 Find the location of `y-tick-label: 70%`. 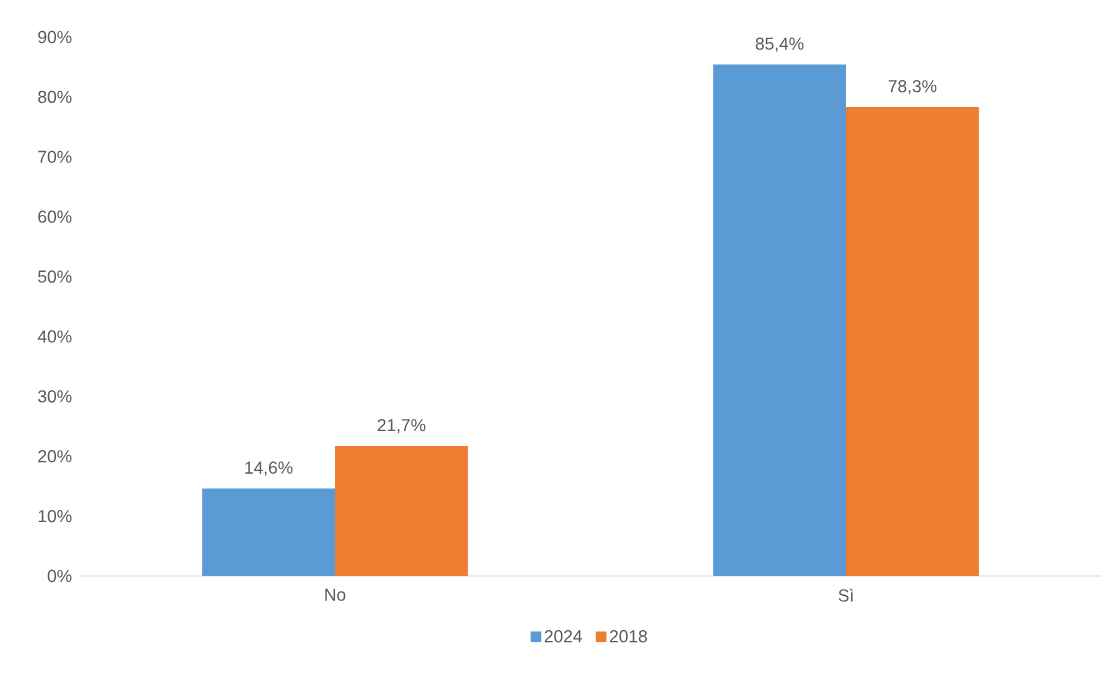

y-tick-label: 70% is located at coordinates (55, 156).